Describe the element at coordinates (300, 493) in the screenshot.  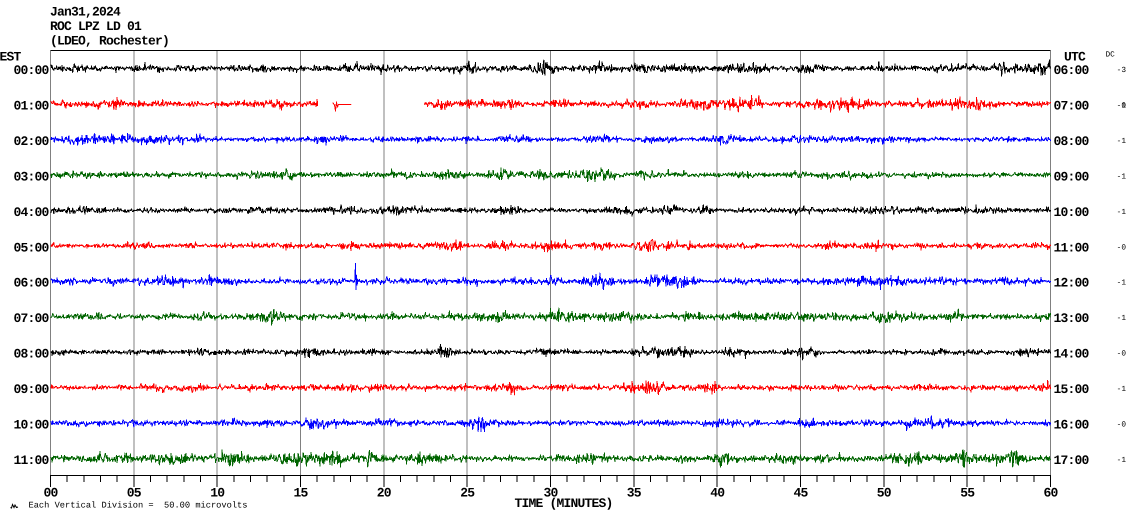
I see `svg-text: 15` at that location.